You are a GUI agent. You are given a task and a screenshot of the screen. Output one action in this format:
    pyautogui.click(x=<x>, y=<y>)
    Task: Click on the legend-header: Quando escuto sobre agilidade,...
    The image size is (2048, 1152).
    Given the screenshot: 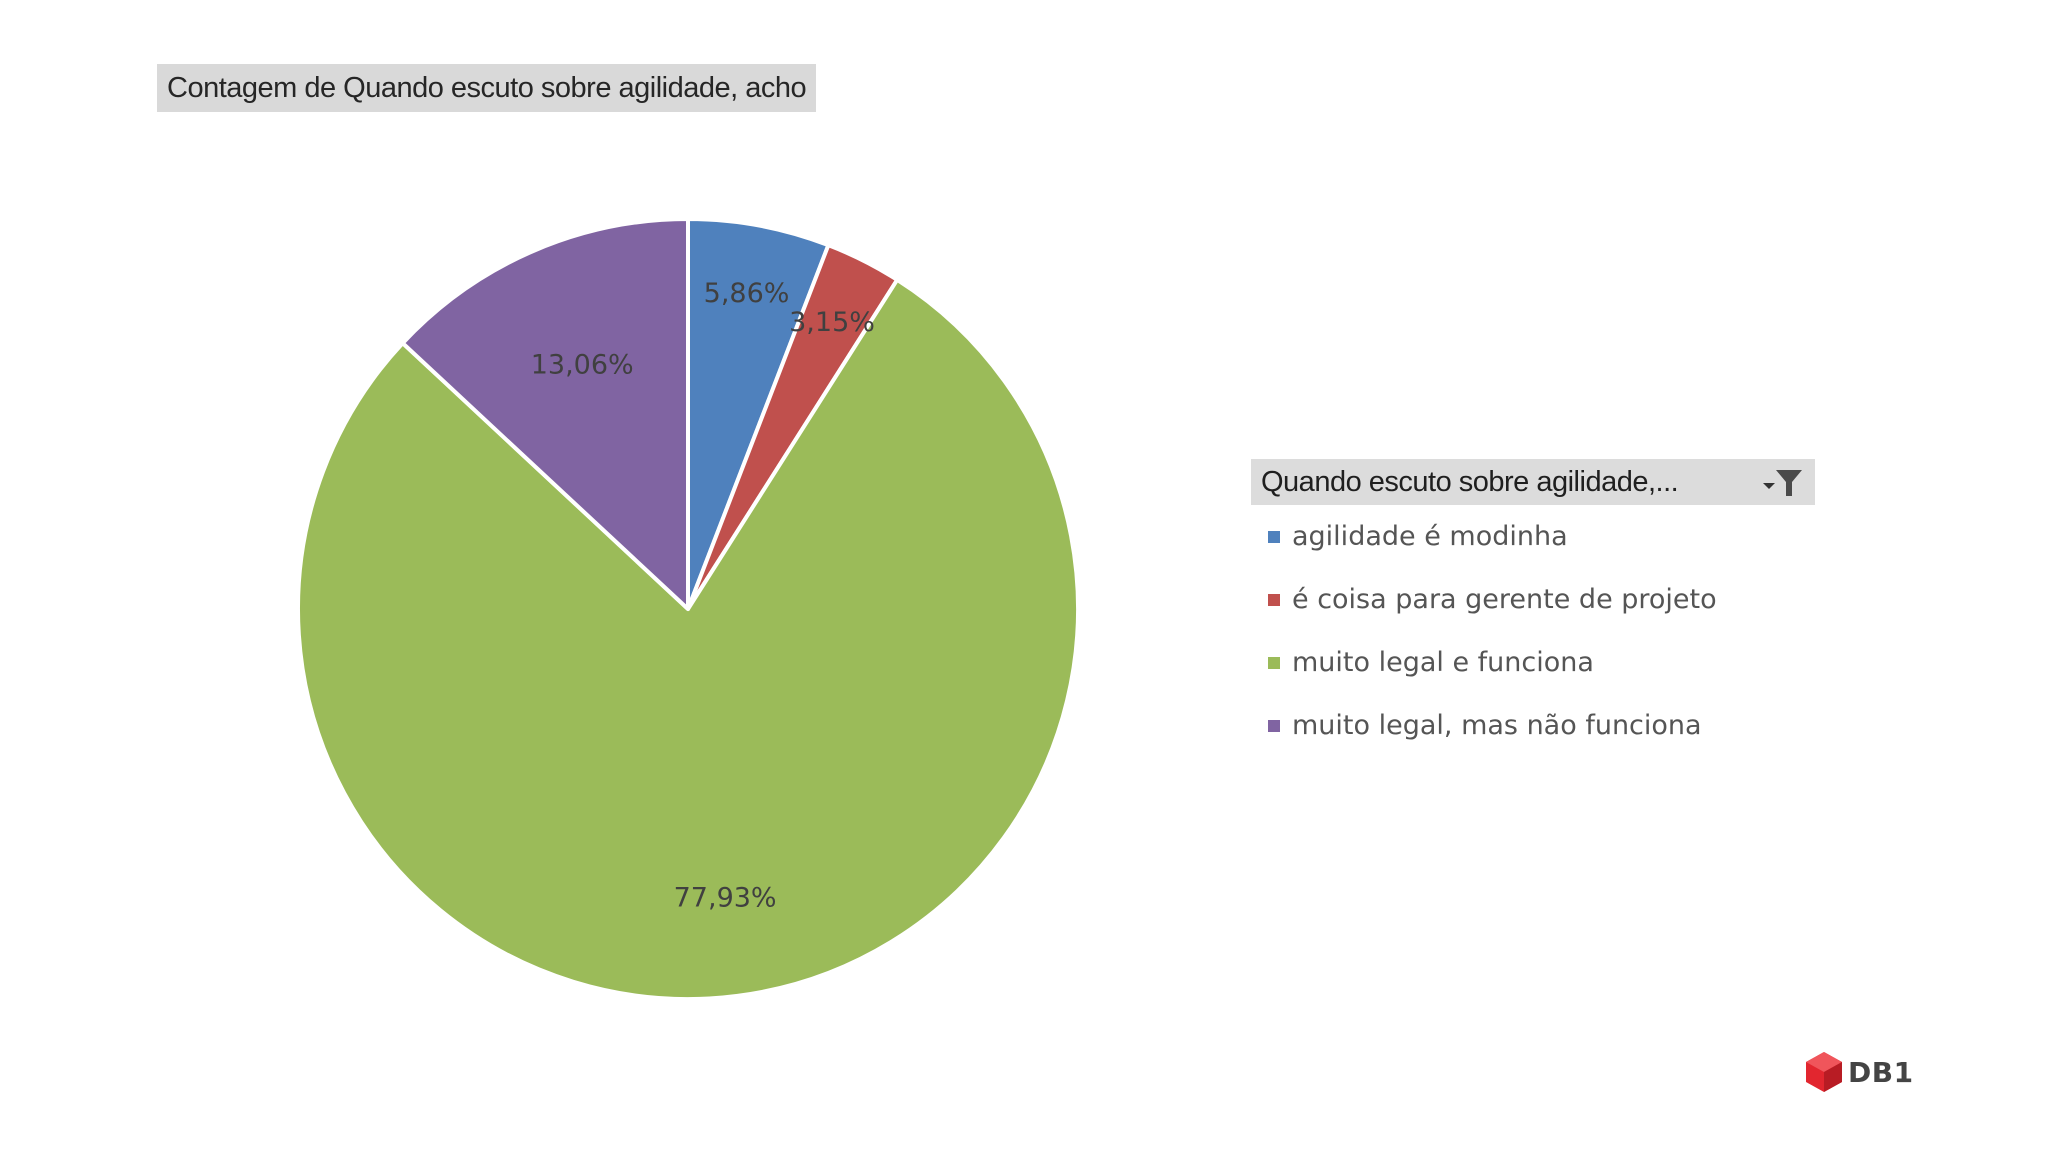 What is the action you would take?
    pyautogui.click(x=1533, y=482)
    